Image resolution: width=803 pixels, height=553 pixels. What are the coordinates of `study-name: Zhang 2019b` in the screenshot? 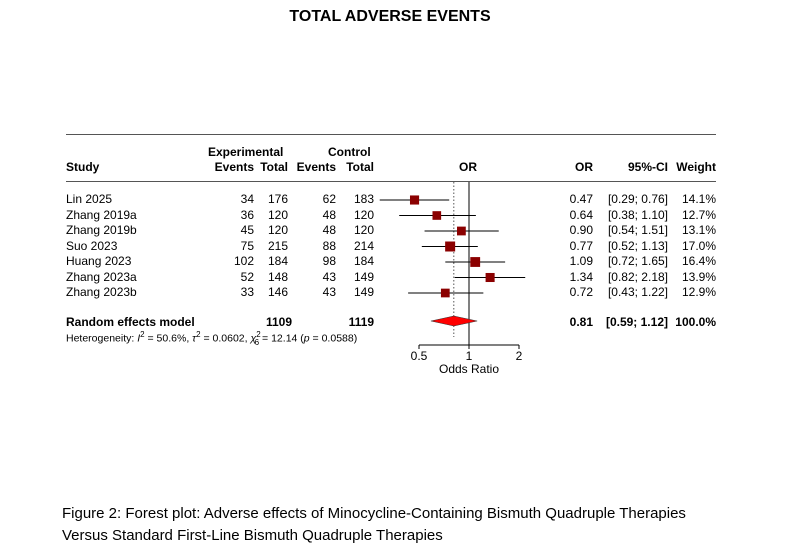 It's located at (101, 230).